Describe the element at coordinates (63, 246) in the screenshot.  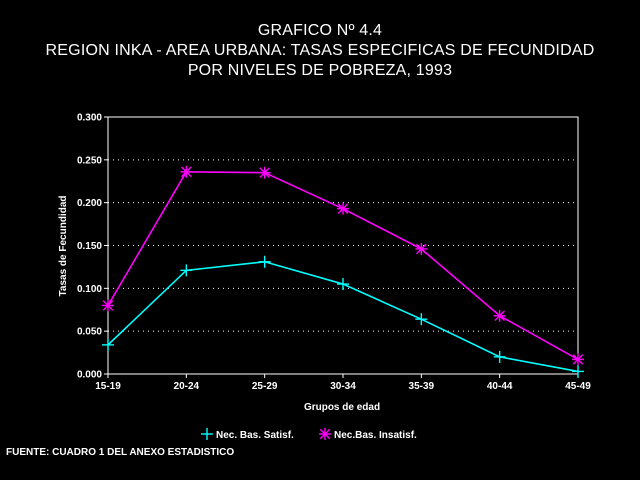
I see `y-axis-label: Tasas de Fecundidad` at that location.